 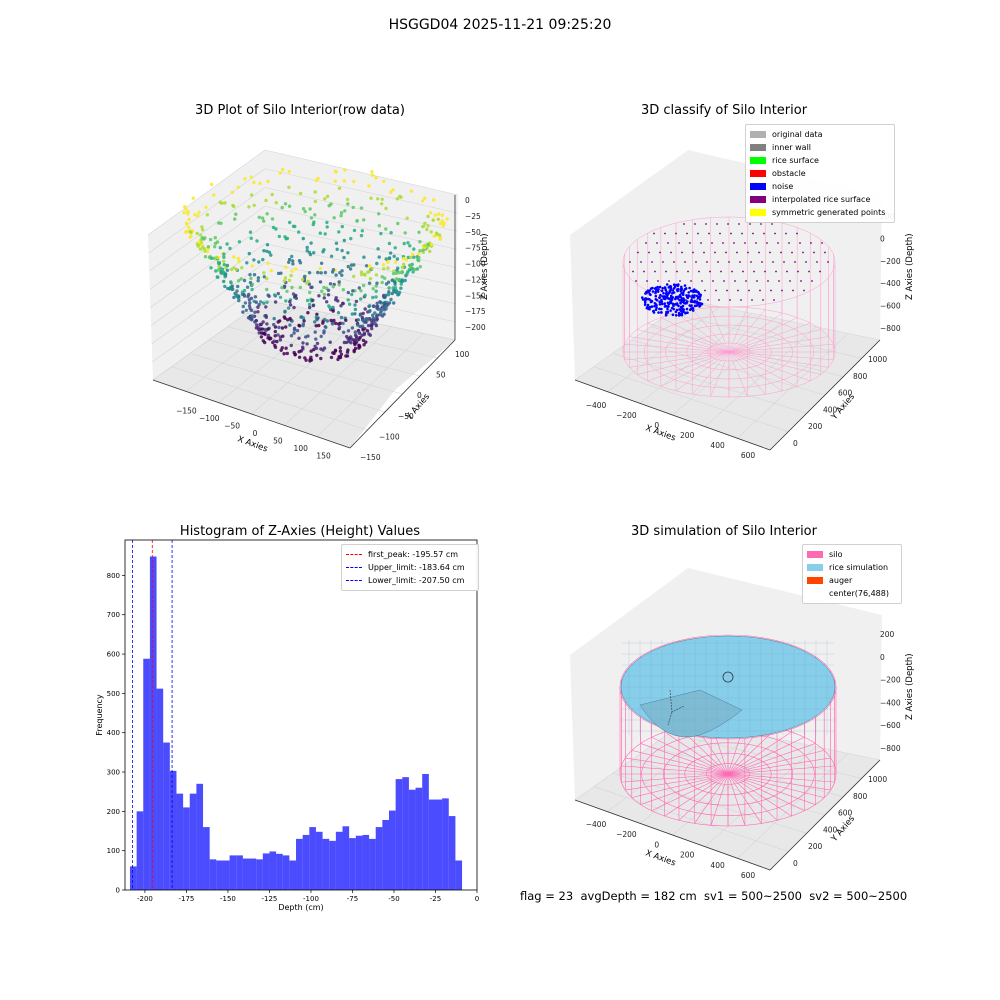 I want to click on y-tick-label: 0, so click(x=118, y=891).